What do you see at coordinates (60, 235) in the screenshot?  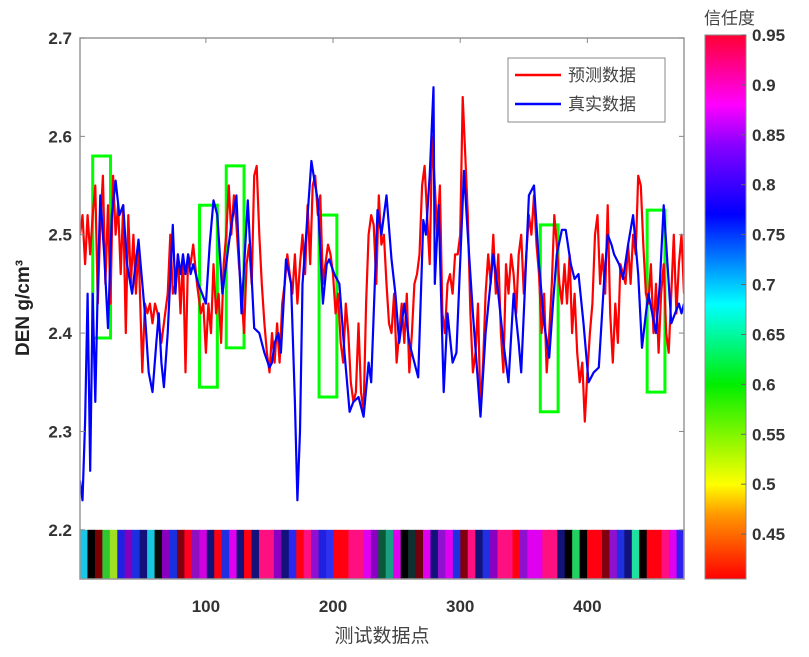 I see `y-tick-label: 2.5` at bounding box center [60, 235].